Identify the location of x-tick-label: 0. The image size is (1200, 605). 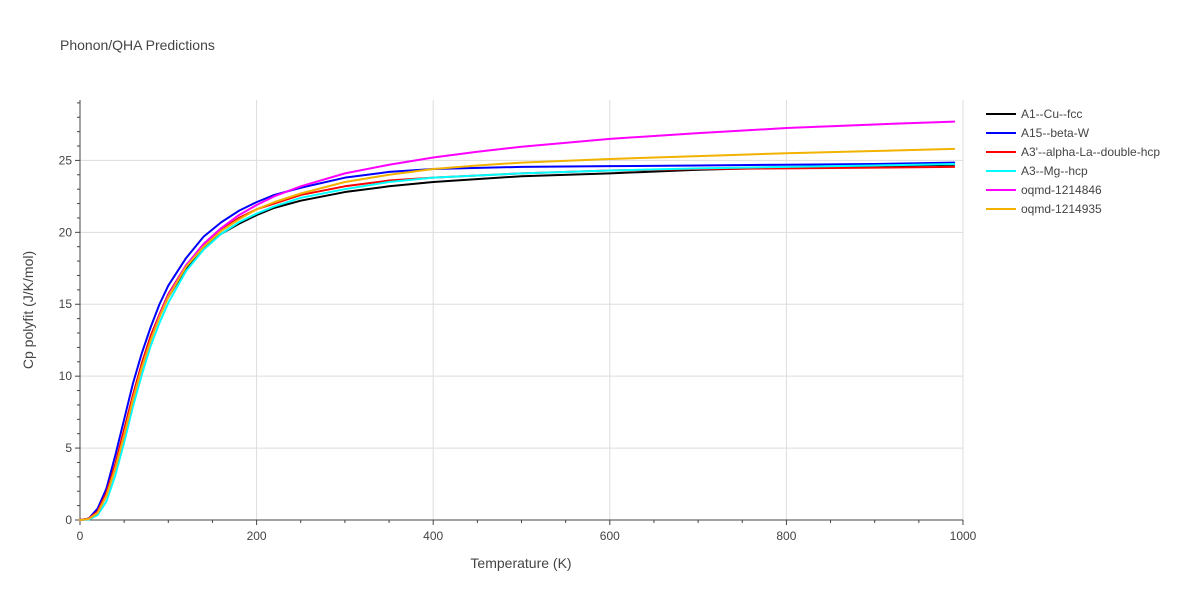
(80, 536).